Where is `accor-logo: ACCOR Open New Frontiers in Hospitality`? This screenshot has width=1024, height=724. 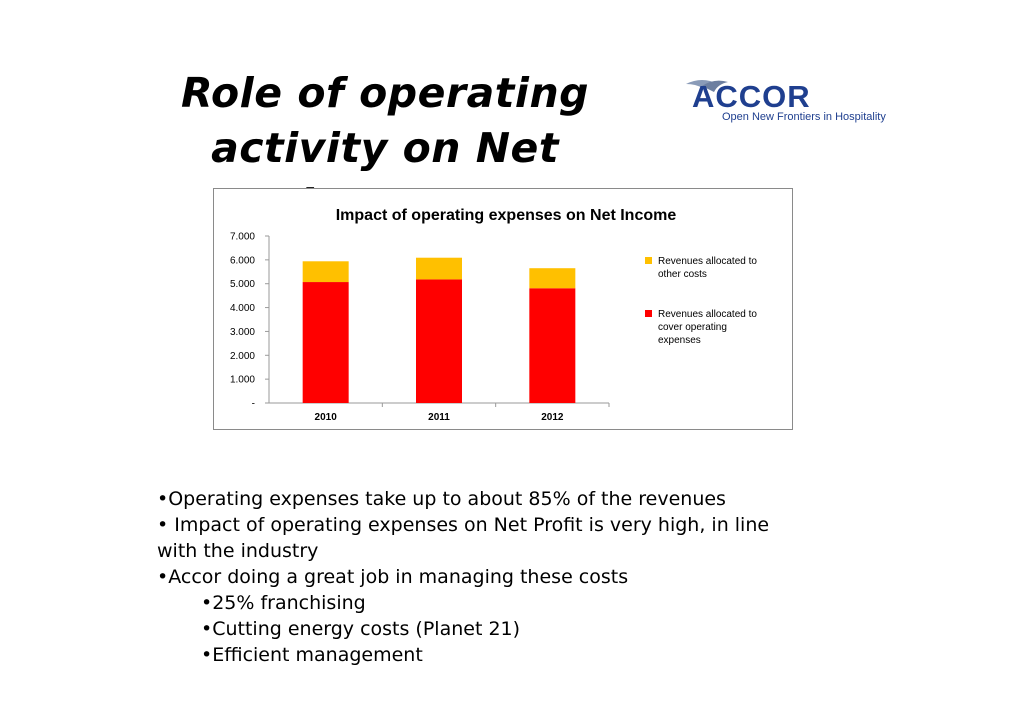 accor-logo: ACCOR Open New Frontiers in Hospitality is located at coordinates (794, 100).